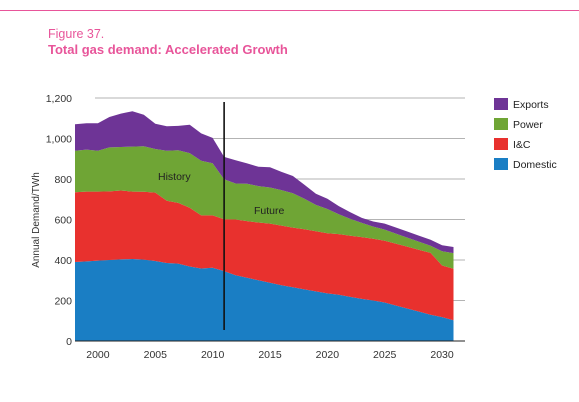  I want to click on legend-swatch-domestic, so click(501, 164).